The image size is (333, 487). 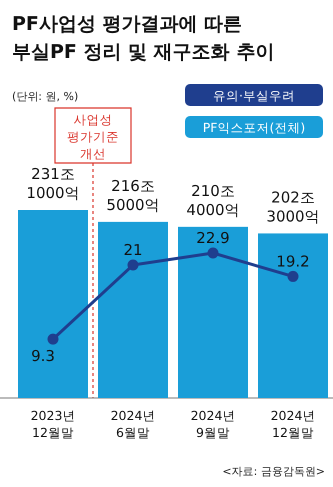 What do you see at coordinates (213, 238) in the screenshot?
I see `data-label: 22.9` at bounding box center [213, 238].